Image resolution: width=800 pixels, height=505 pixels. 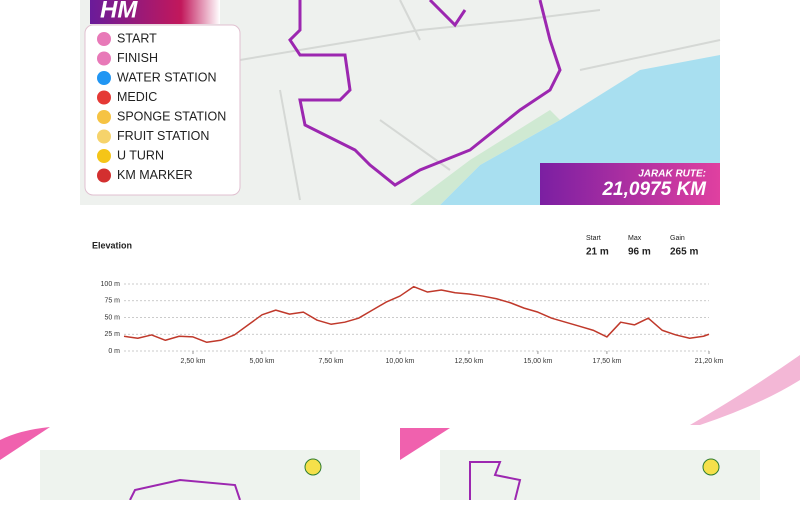 What do you see at coordinates (416, 314) in the screenshot?
I see `elevation-line` at bounding box center [416, 314].